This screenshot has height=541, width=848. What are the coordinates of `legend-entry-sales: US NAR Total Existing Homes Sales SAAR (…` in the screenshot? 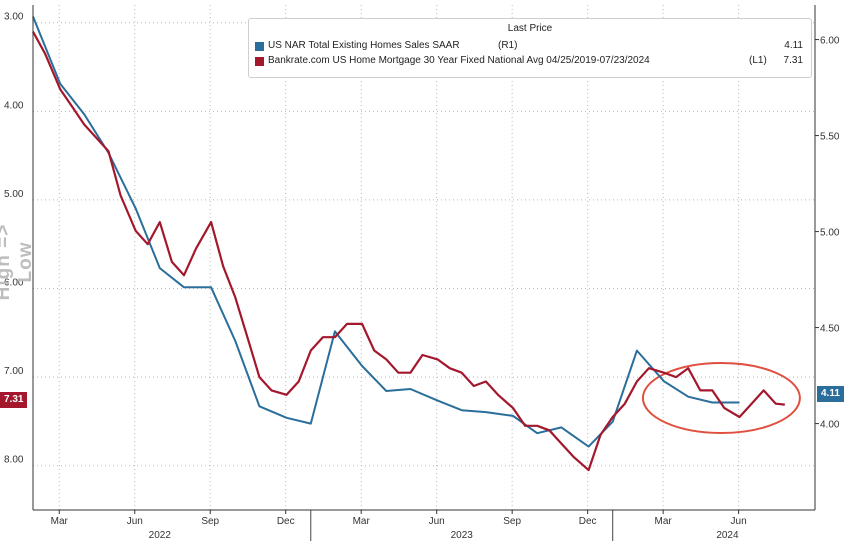 It's located at (529, 46).